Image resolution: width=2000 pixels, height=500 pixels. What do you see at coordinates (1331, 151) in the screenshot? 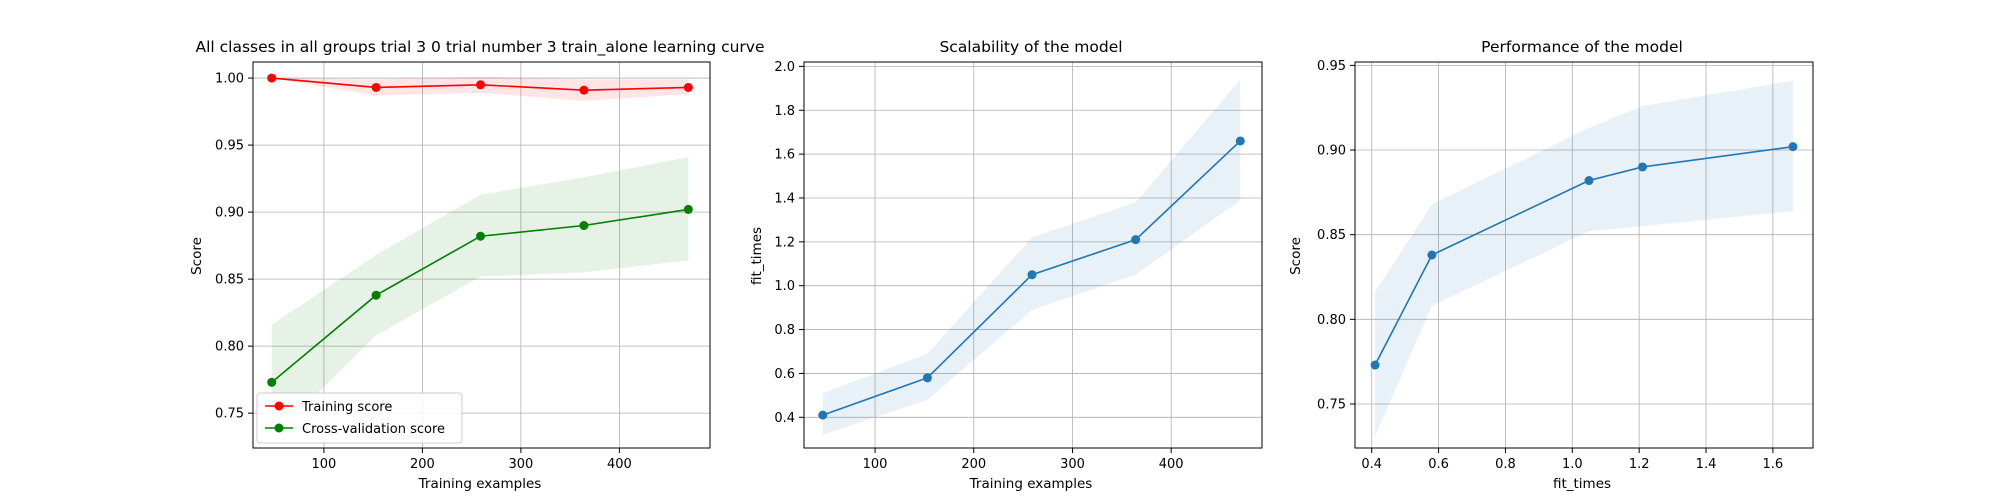
I see `performance-y-tick-label: 0.90` at bounding box center [1331, 151].